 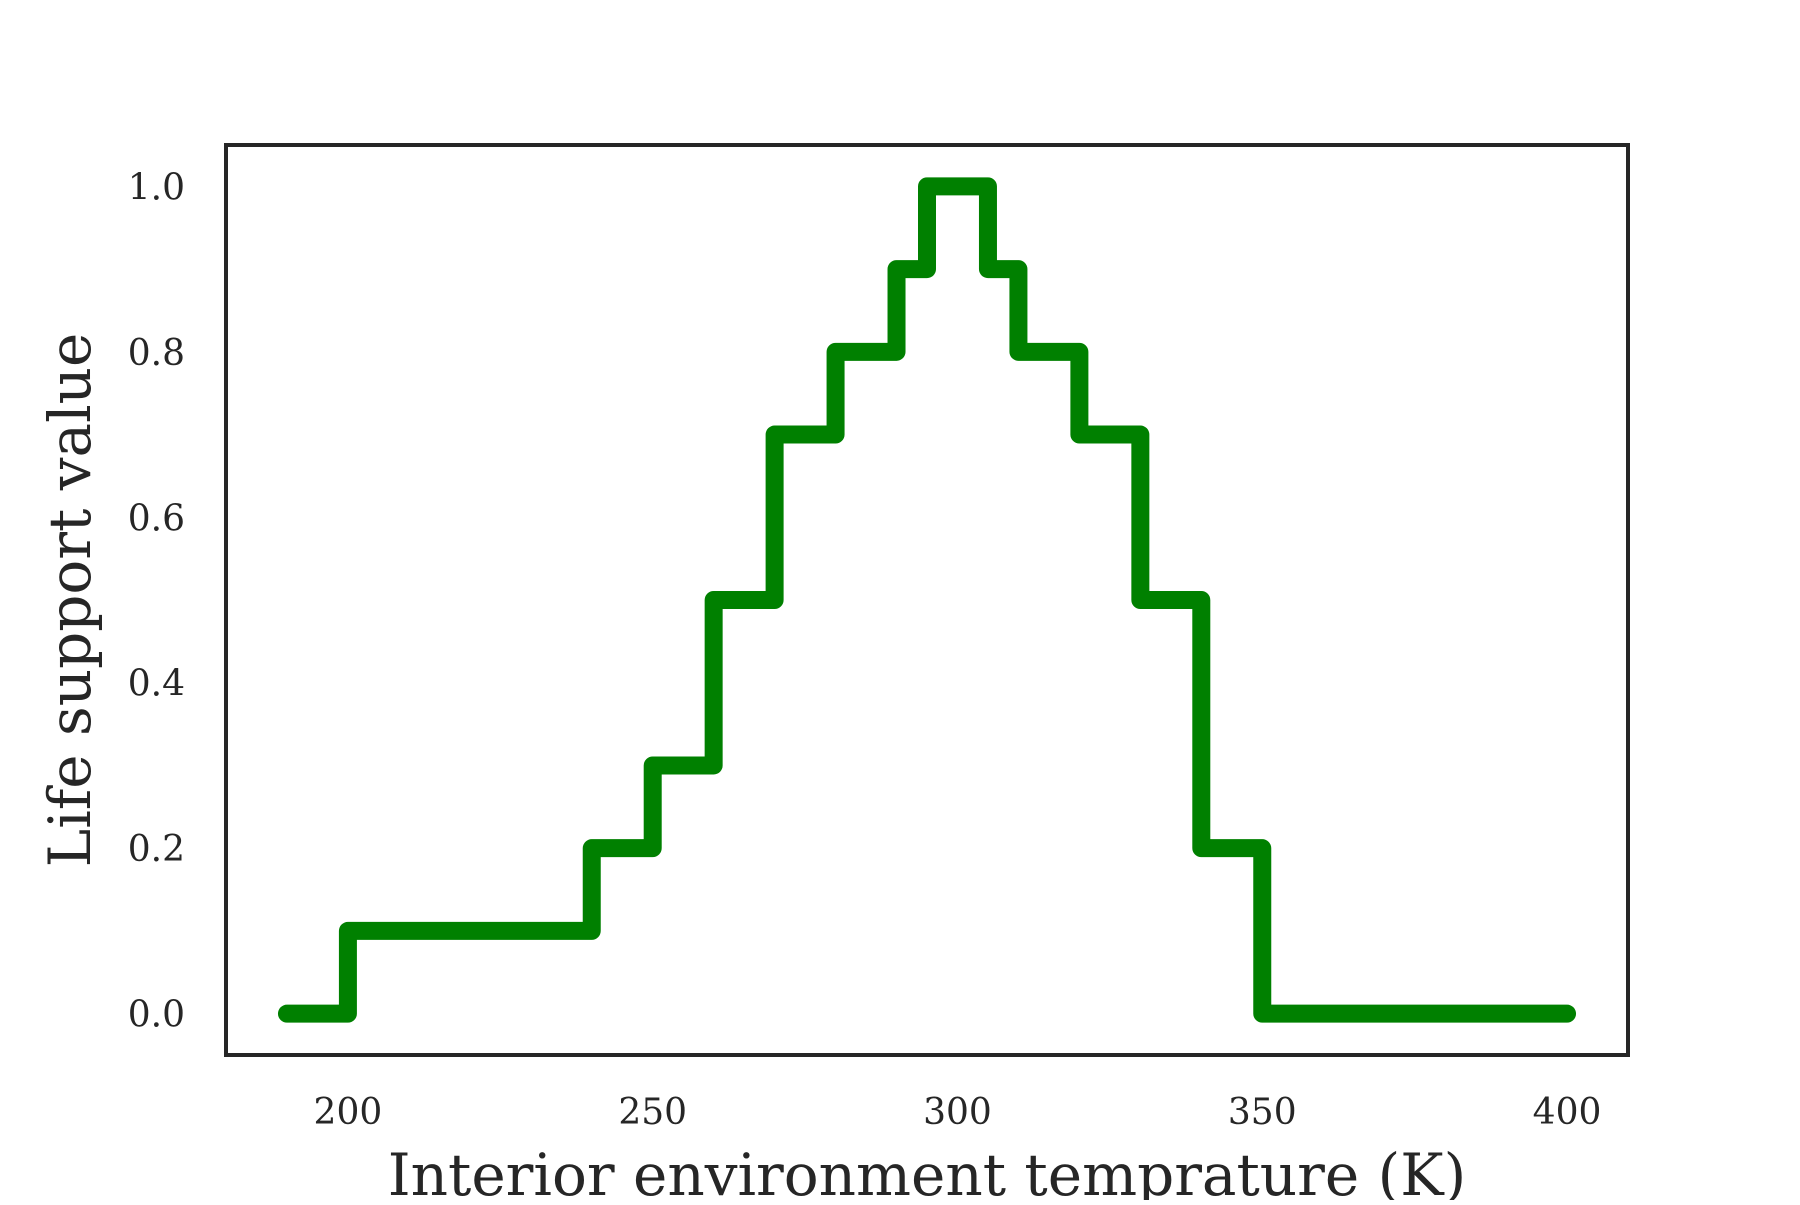 I want to click on x-tick-labels: 200 250 300 350 400, so click(x=958, y=1112).